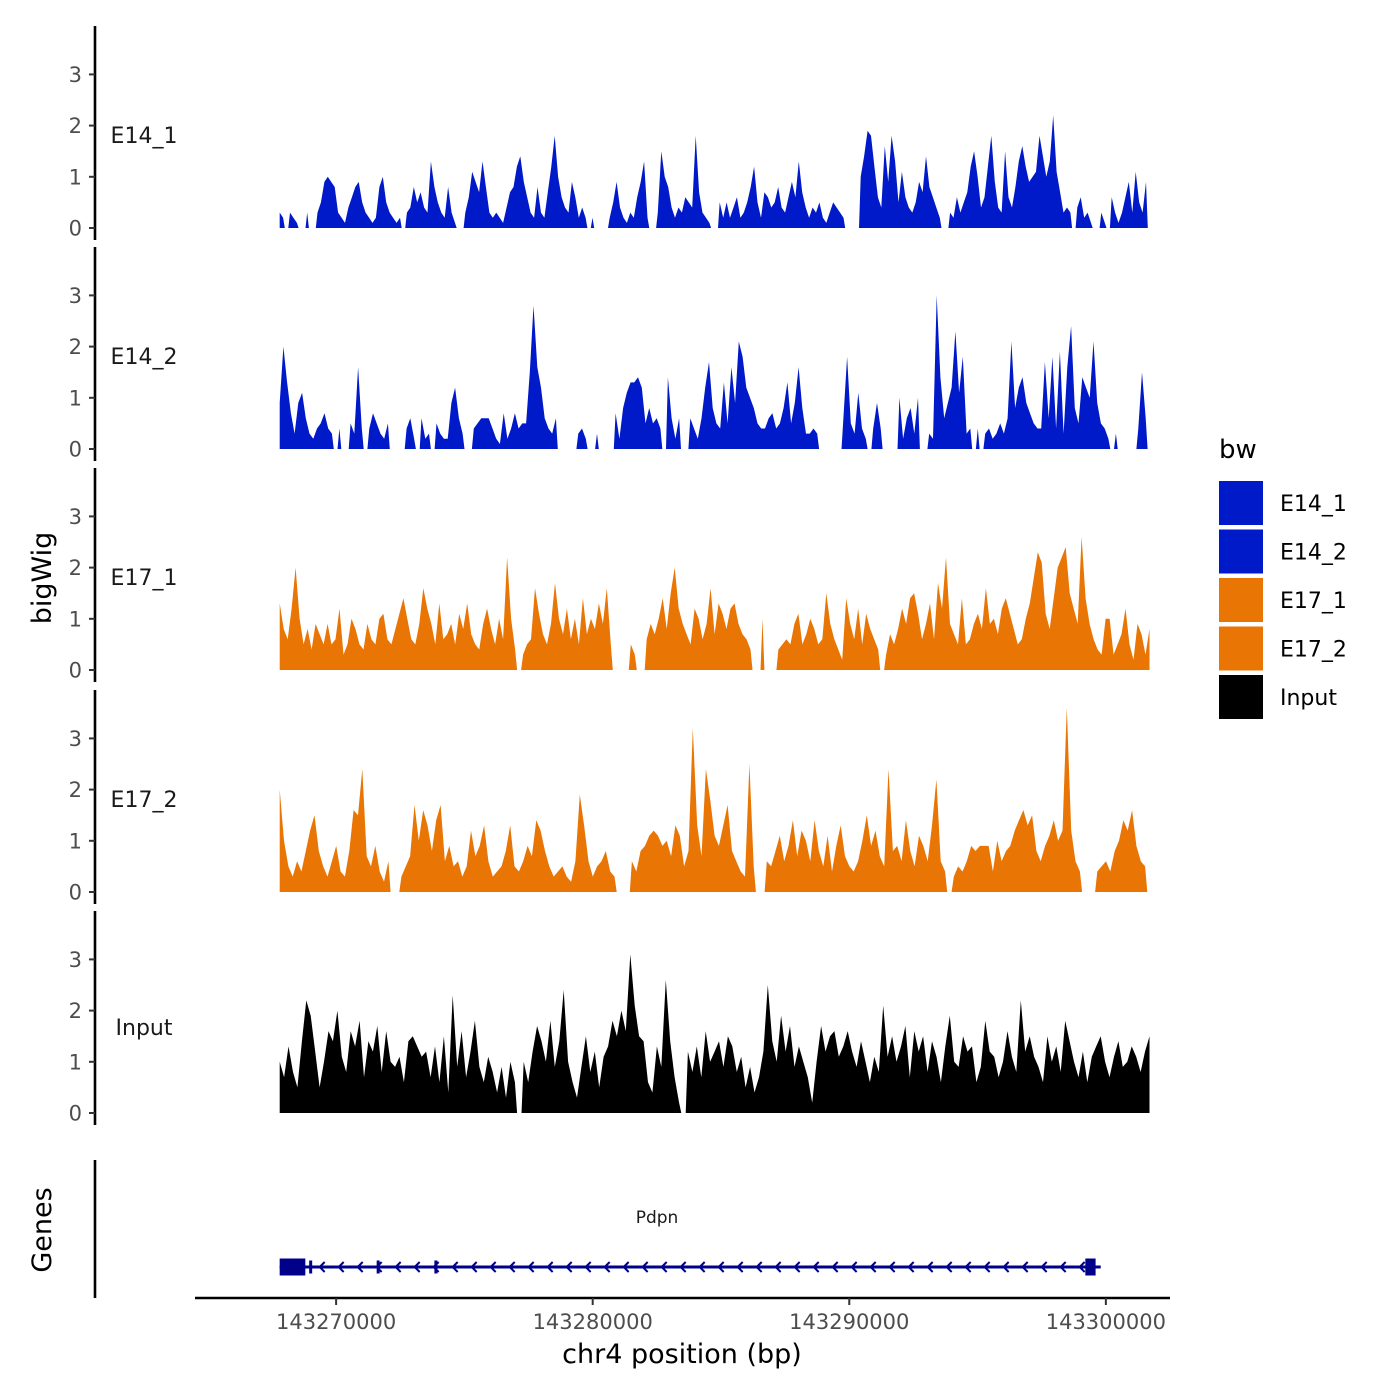 The height and width of the screenshot is (1400, 1400). I want to click on legend-label: E14_1, so click(1313, 504).